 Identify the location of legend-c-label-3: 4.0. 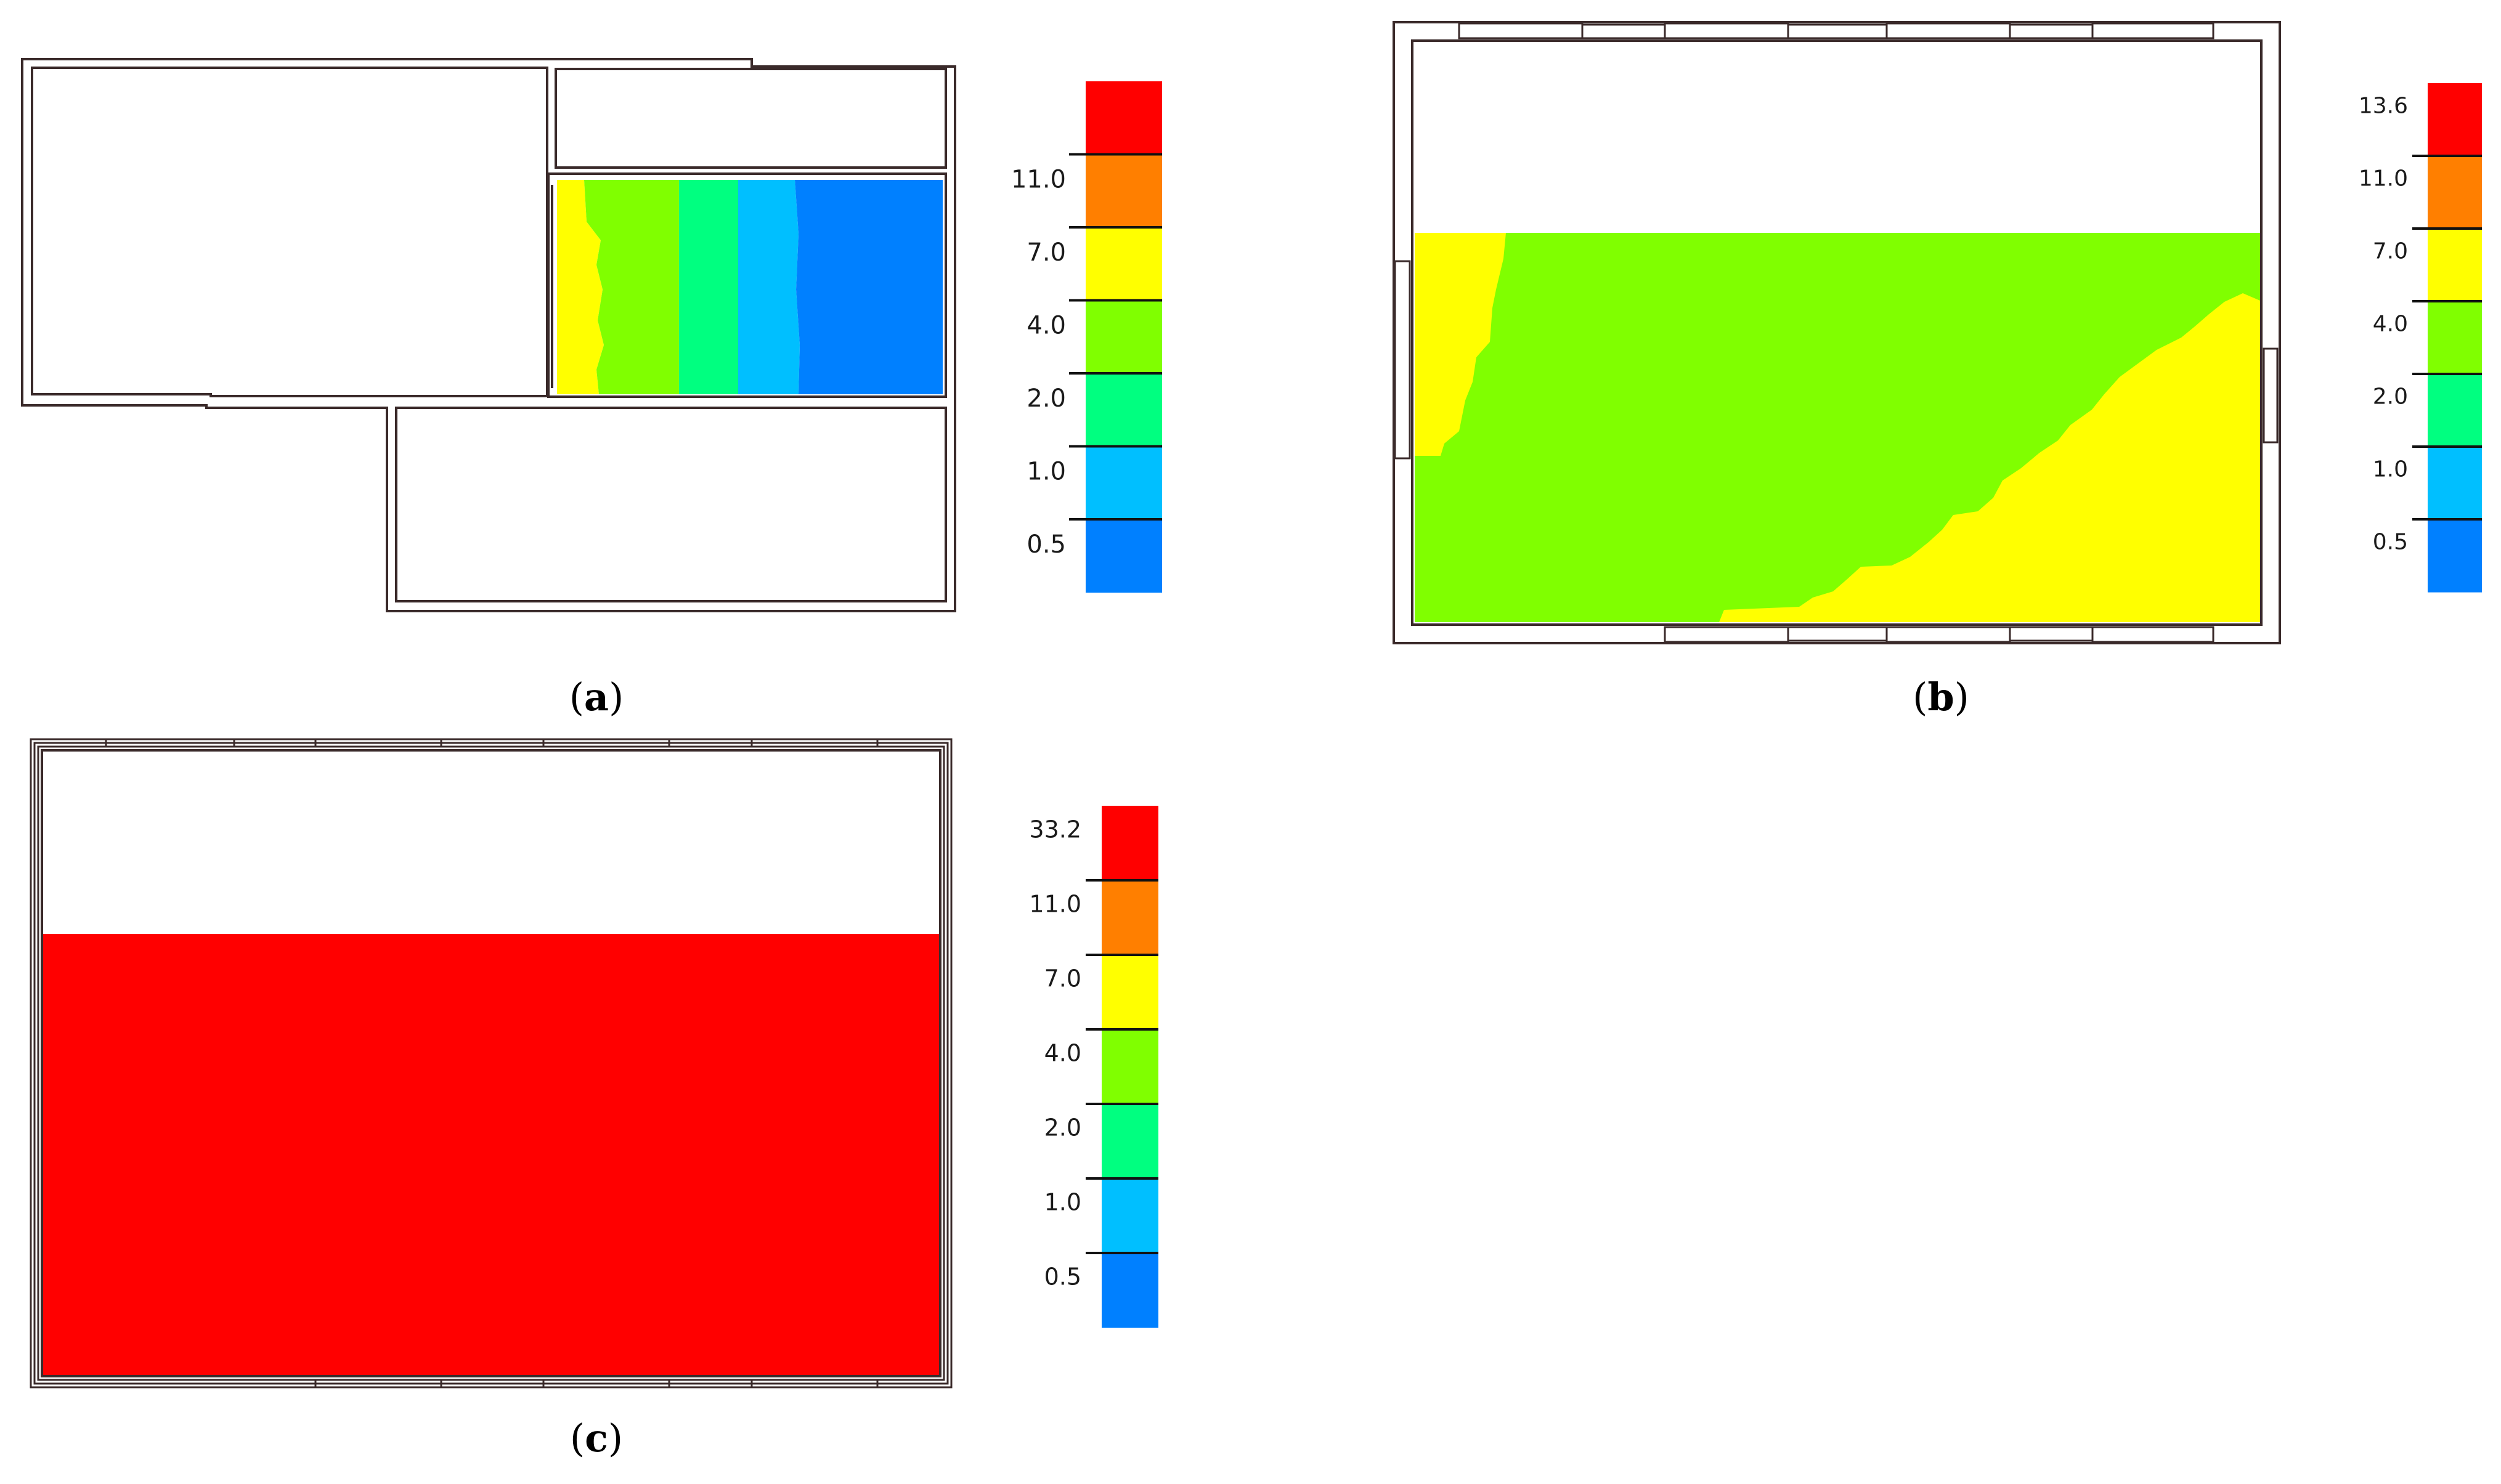
(1062, 1052).